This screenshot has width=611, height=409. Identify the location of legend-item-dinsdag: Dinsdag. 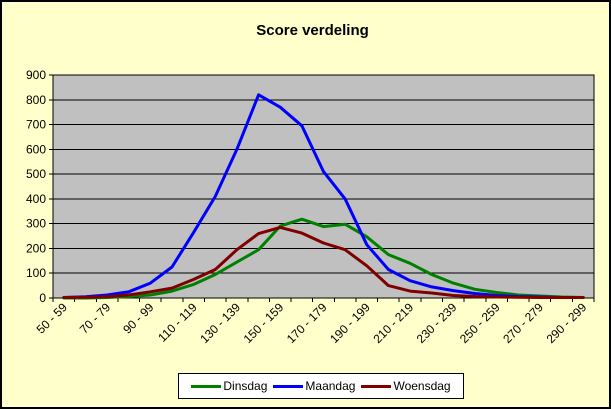
(229, 386).